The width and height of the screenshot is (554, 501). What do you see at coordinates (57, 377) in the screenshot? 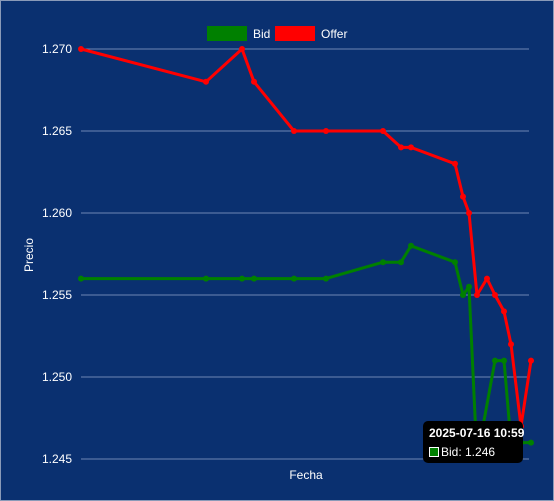
I see `y-tick-label: 1.250` at bounding box center [57, 377].